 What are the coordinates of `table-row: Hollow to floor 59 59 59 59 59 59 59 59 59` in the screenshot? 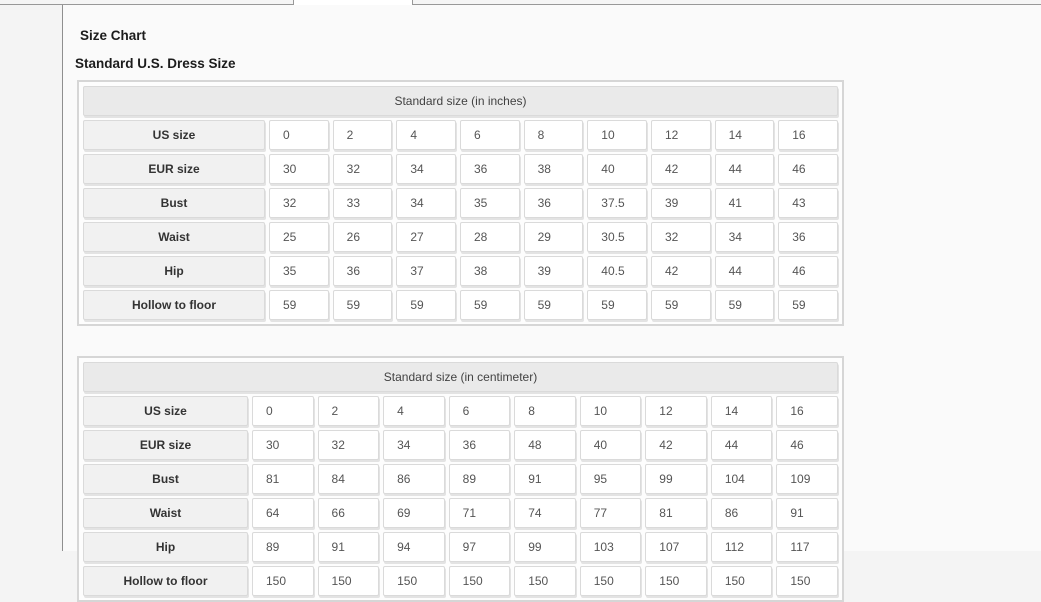 It's located at (460, 305).